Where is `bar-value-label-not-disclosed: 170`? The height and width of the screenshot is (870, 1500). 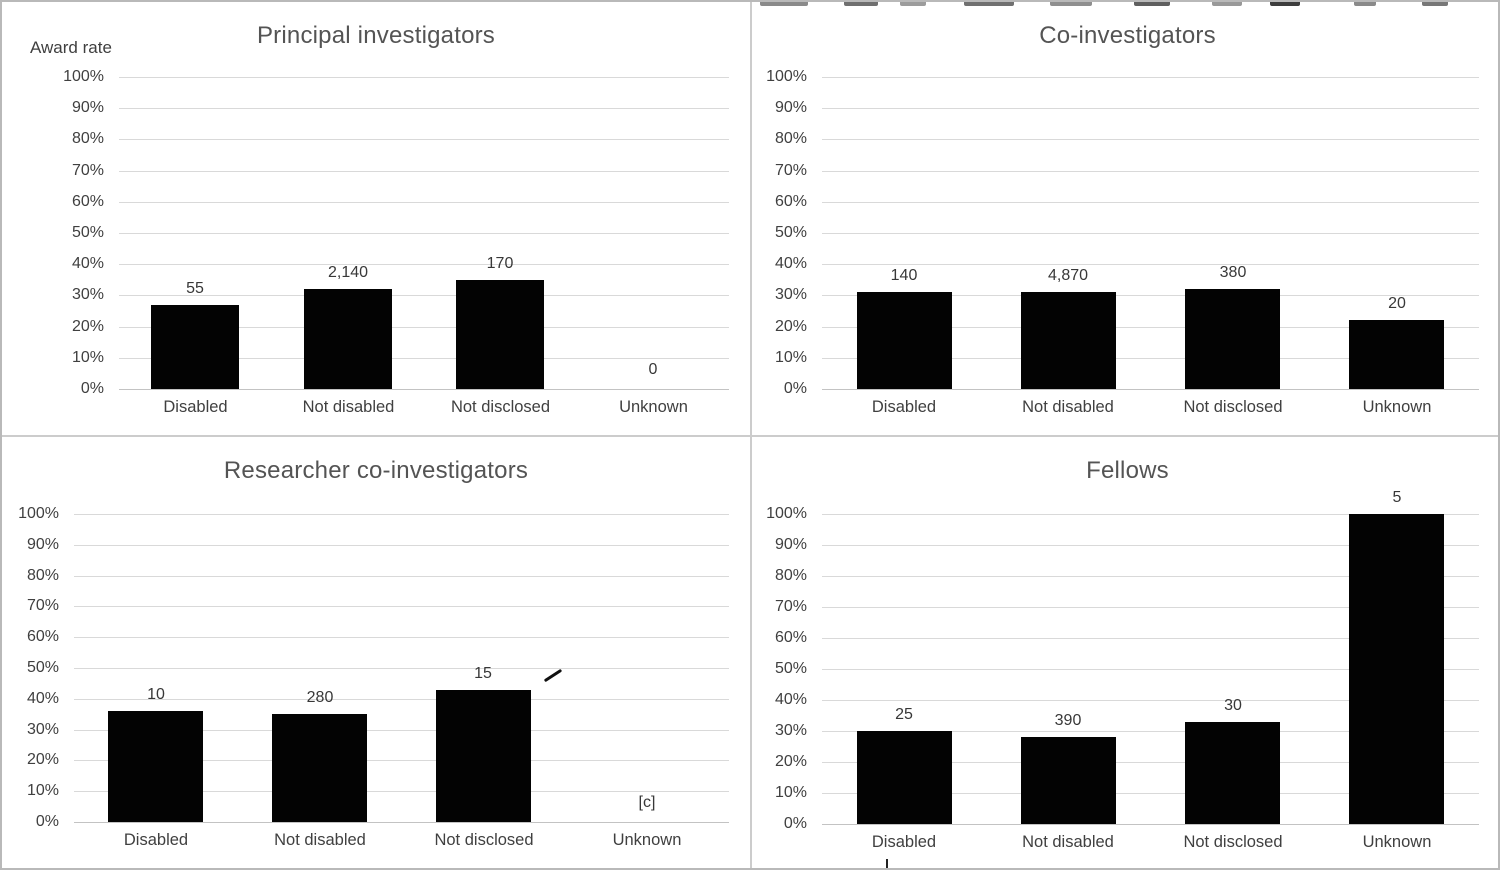
bar-value-label-not-disclosed: 170 is located at coordinates (500, 263).